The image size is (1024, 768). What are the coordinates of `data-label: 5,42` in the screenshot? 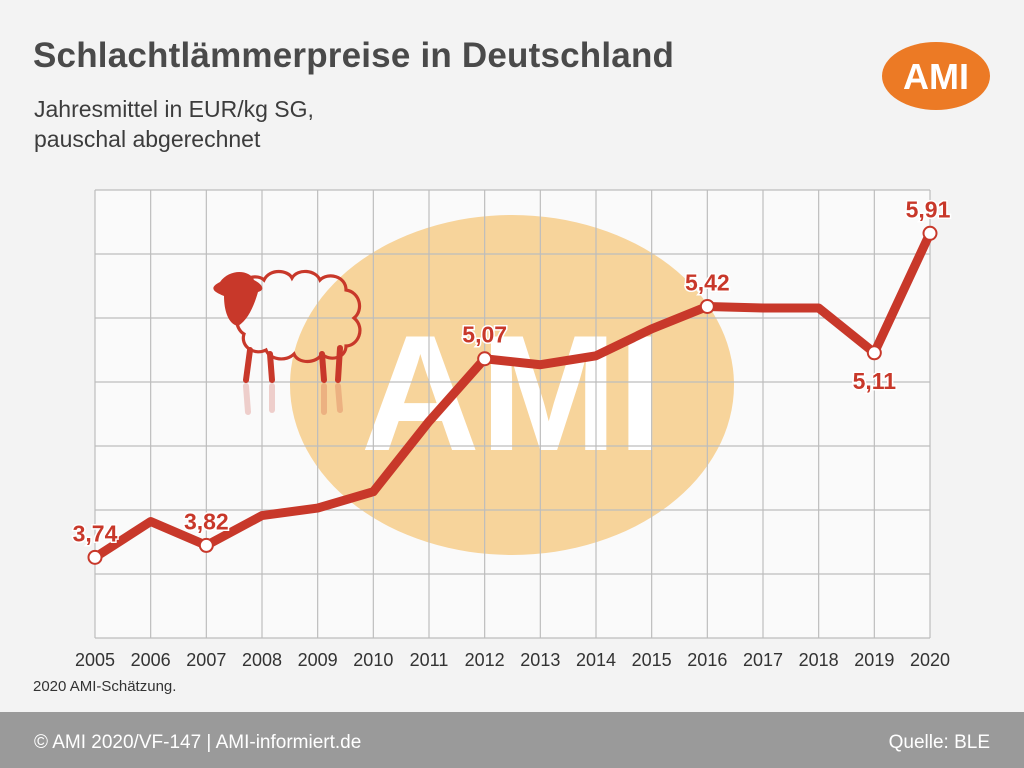 It's located at (707, 282).